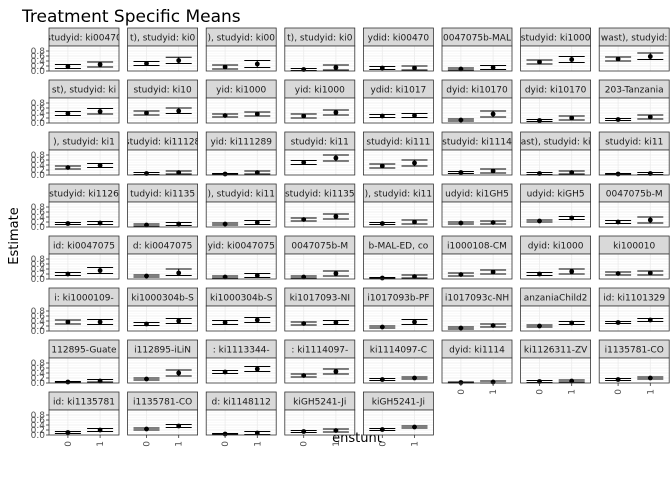 The height and width of the screenshot is (480, 672). I want to click on facet-strip-label: dyid: ki1000, so click(556, 247).